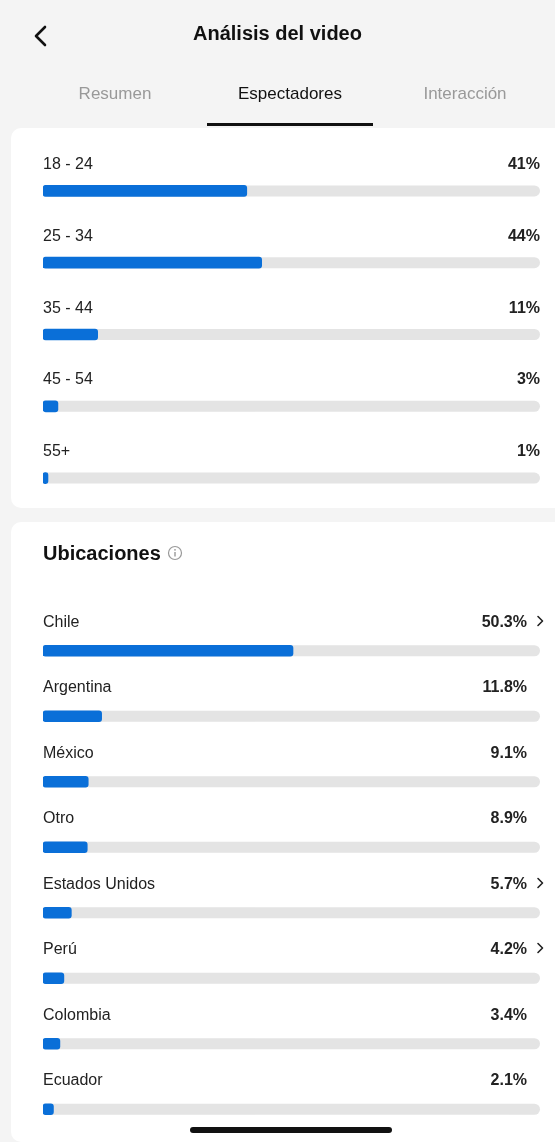 Image resolution: width=555 pixels, height=1142 pixels. Describe the element at coordinates (73, 1080) in the screenshot. I see `category-label: Ecuador` at that location.